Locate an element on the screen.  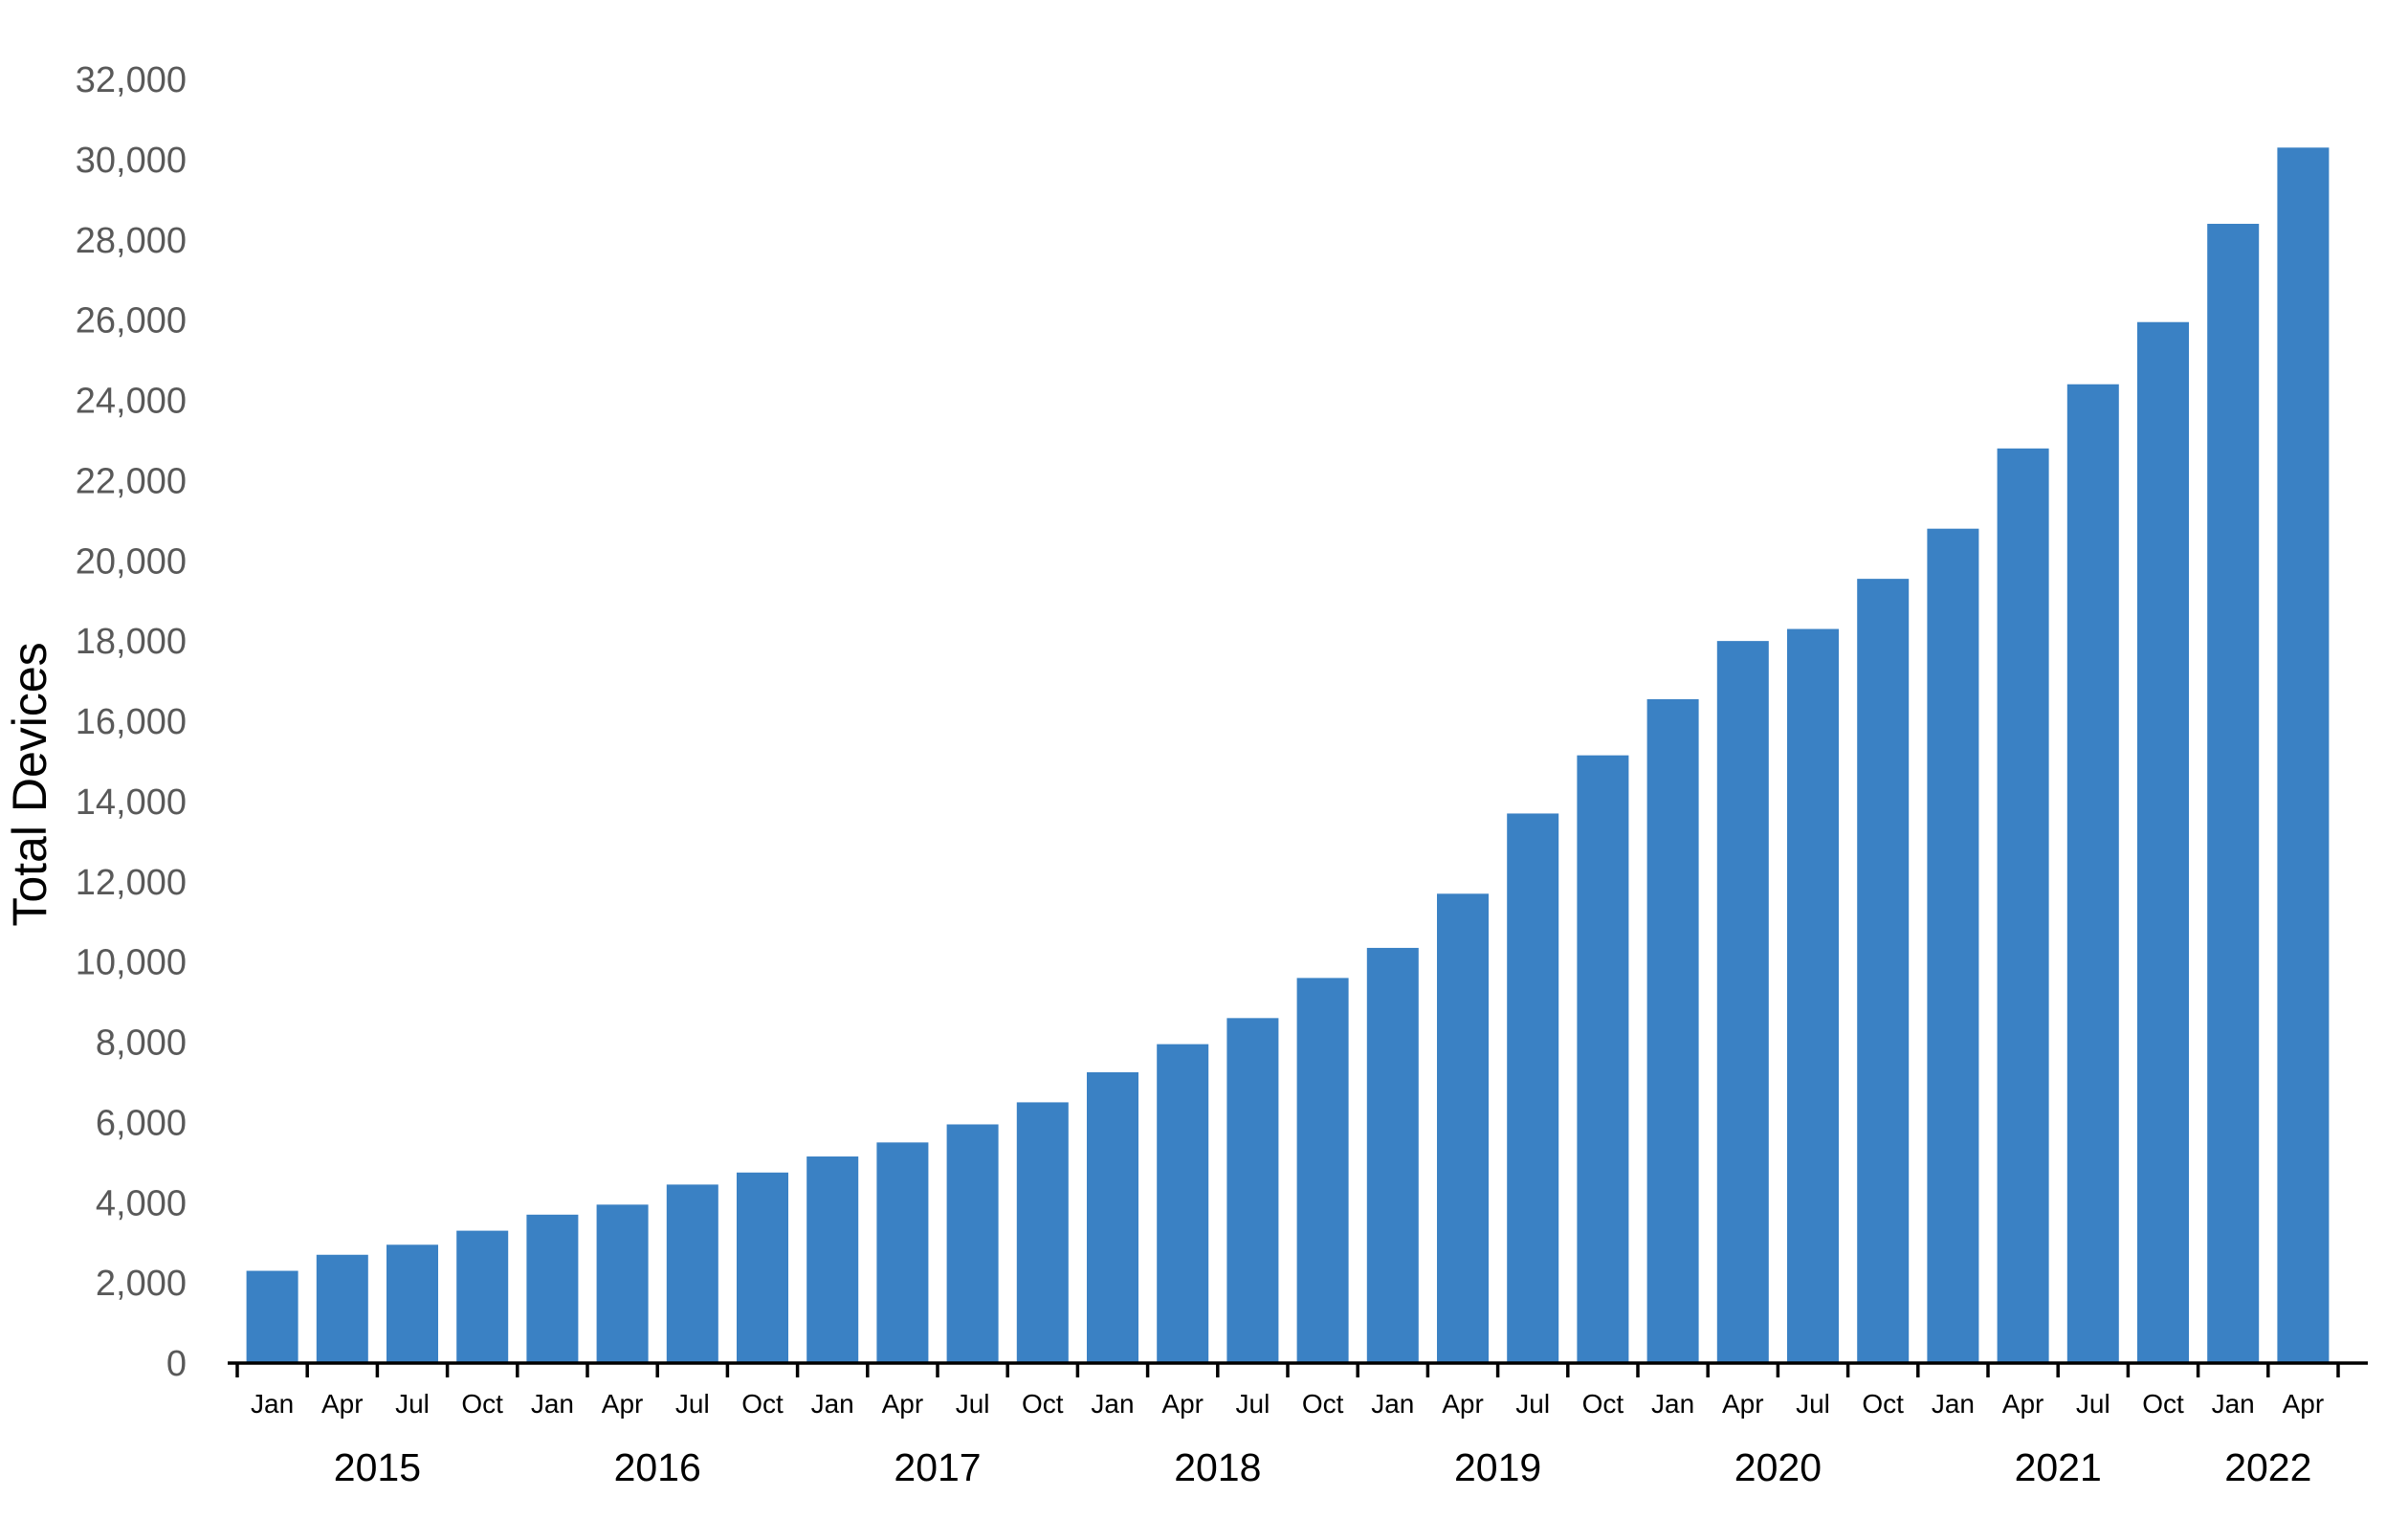
y-tick-label: 16,000 is located at coordinates (131, 722).